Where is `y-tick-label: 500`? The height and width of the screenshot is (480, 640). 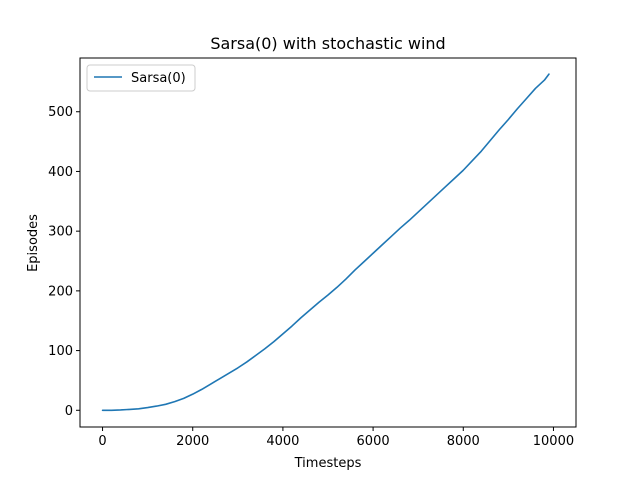 y-tick-label: 500 is located at coordinates (60, 112).